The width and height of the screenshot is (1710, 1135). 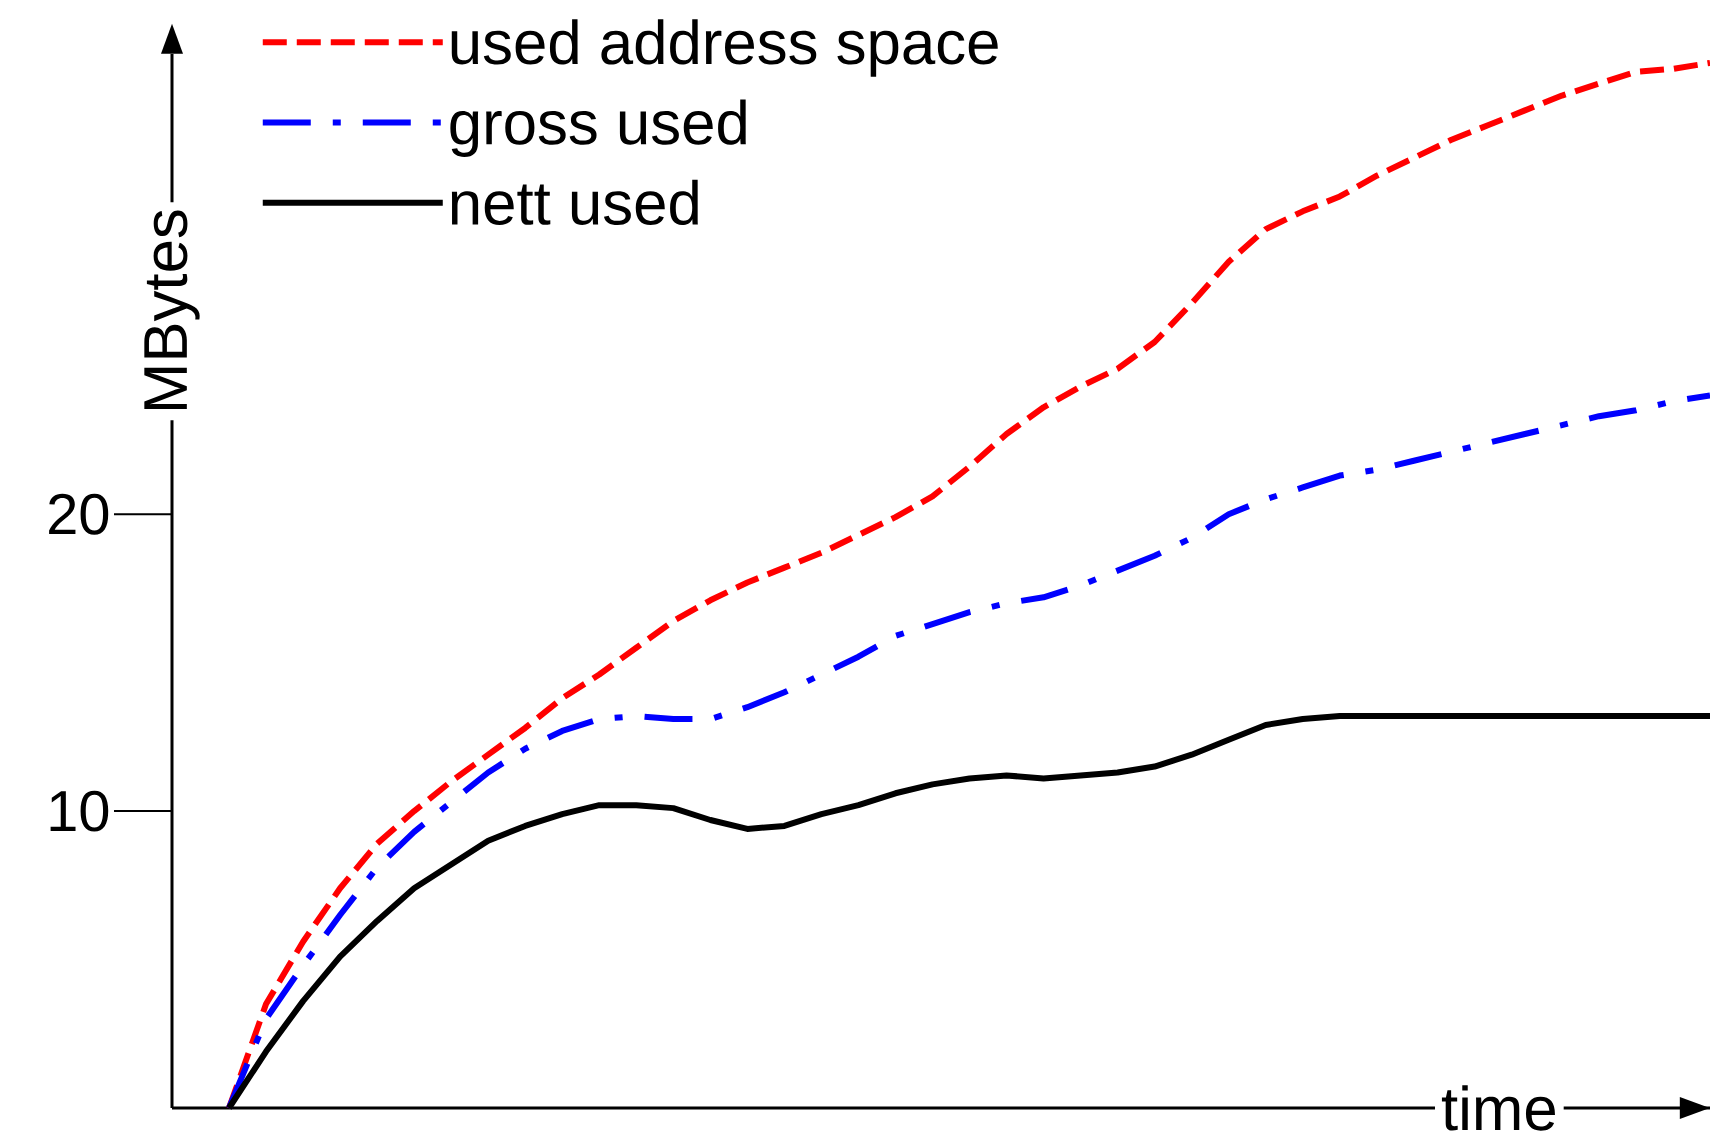 I want to click on legend-label: used address space, so click(x=724, y=48).